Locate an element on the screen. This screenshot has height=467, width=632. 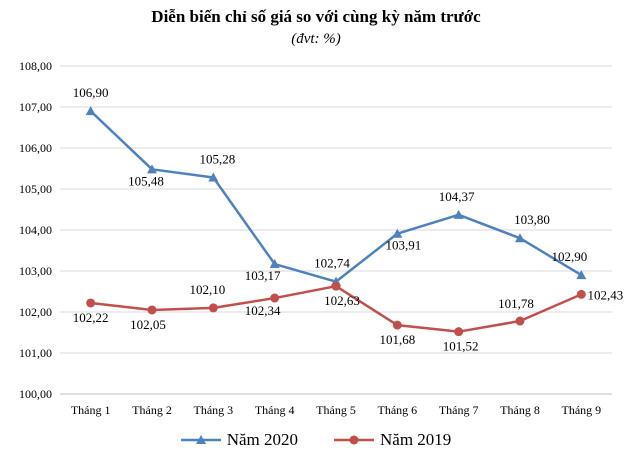
y-tick-label: 101,00 is located at coordinates (35, 353).